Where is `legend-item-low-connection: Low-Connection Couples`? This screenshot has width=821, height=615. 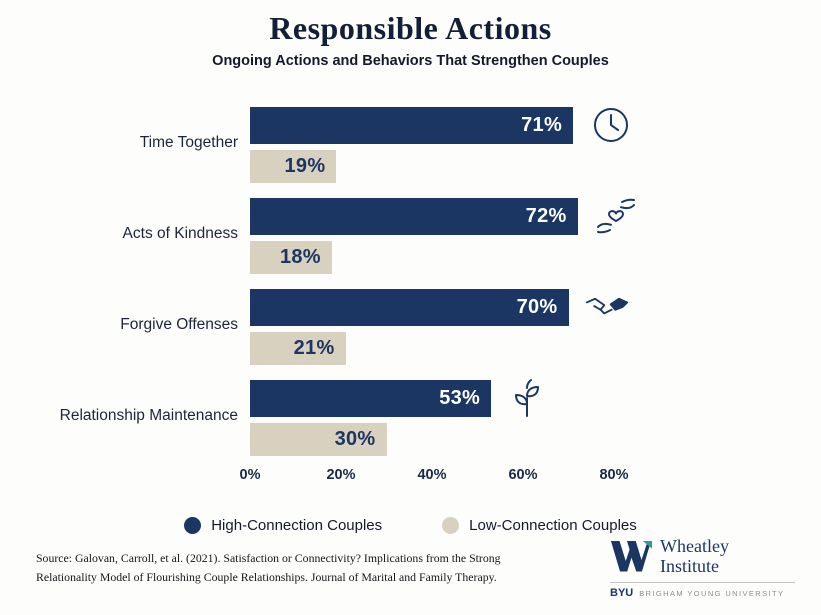 legend-item-low-connection: Low-Connection Couples is located at coordinates (539, 525).